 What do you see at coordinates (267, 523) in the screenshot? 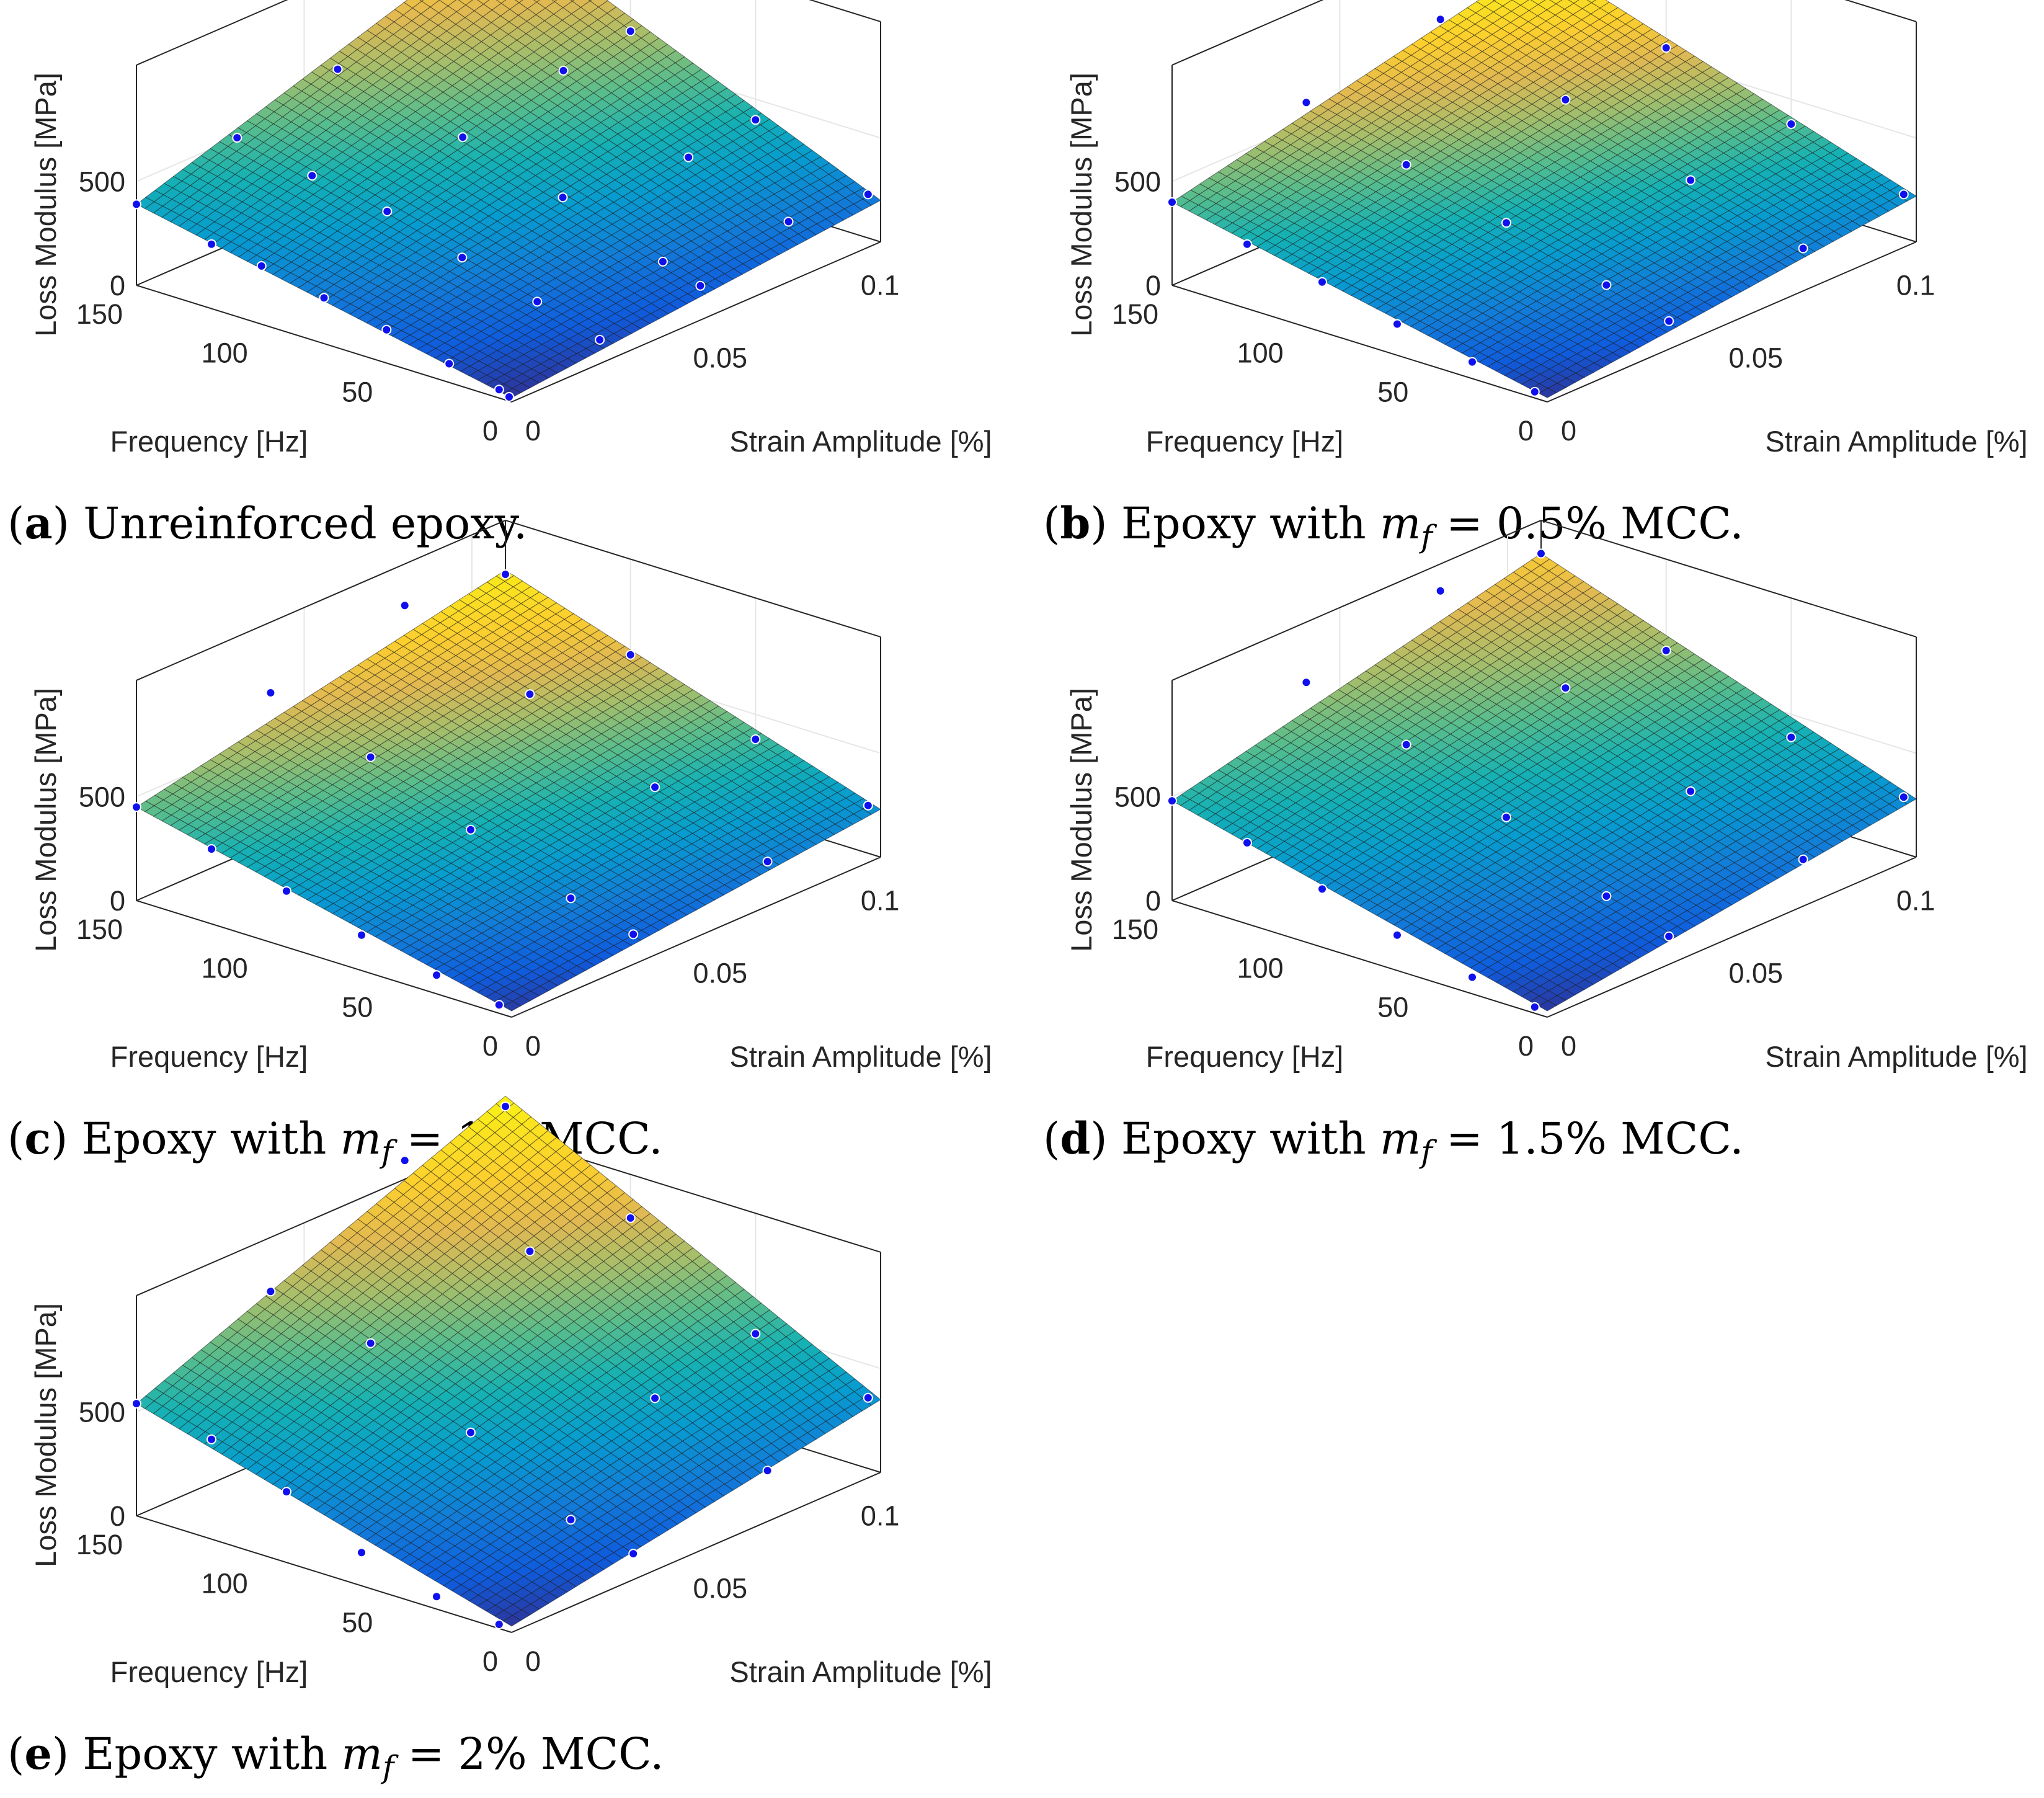
I see `caption: (a) Unreinforced epoxy.` at bounding box center [267, 523].